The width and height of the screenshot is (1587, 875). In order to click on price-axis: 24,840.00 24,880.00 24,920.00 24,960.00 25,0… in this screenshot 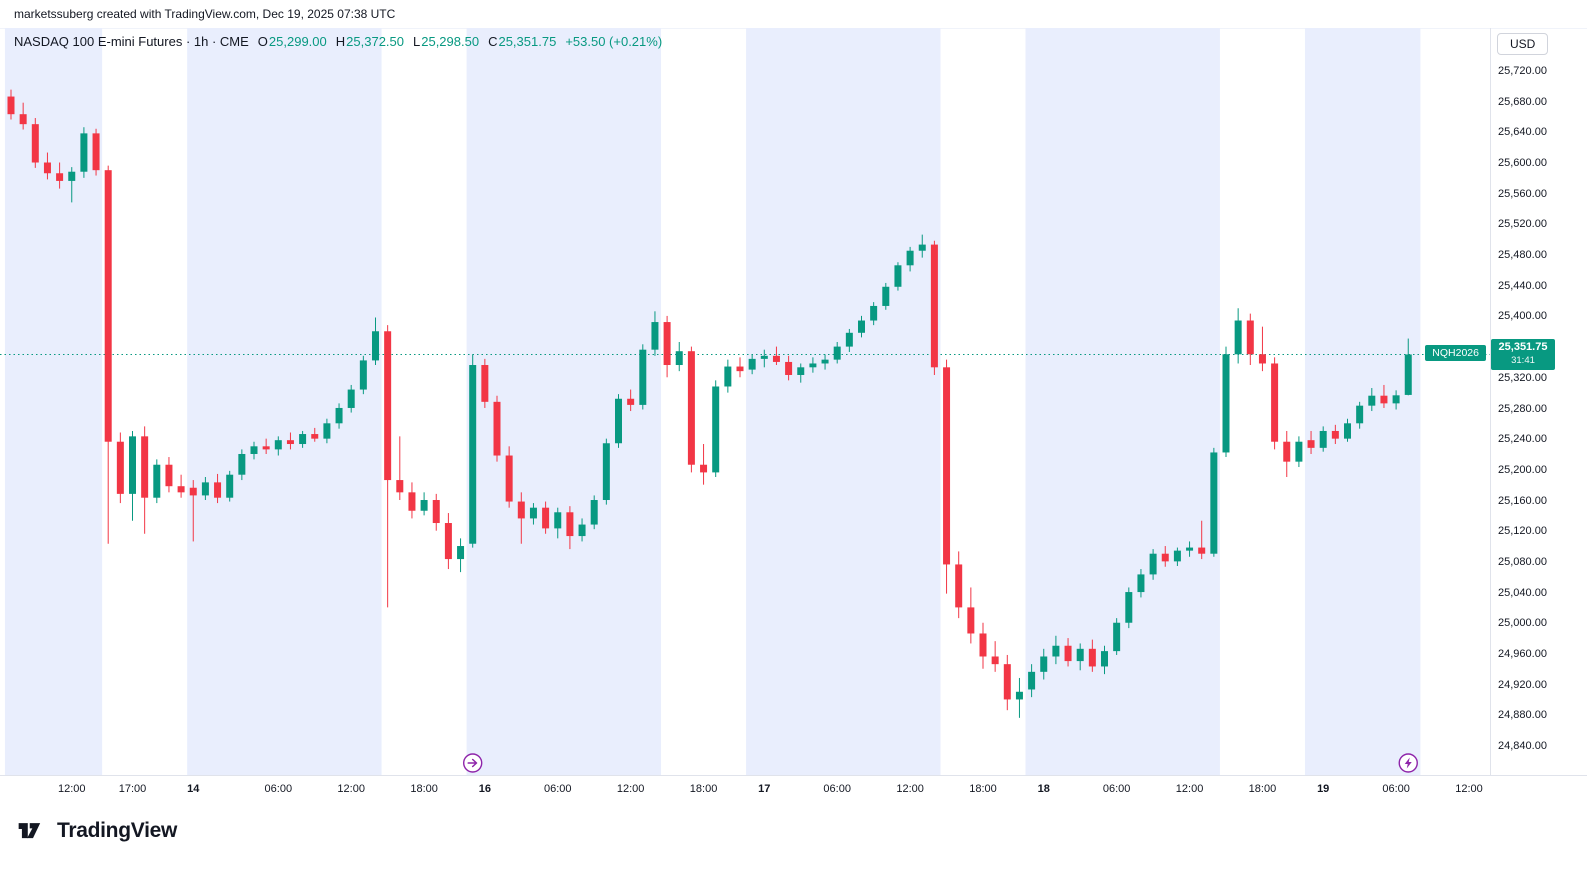, I will do `click(1538, 401)`.